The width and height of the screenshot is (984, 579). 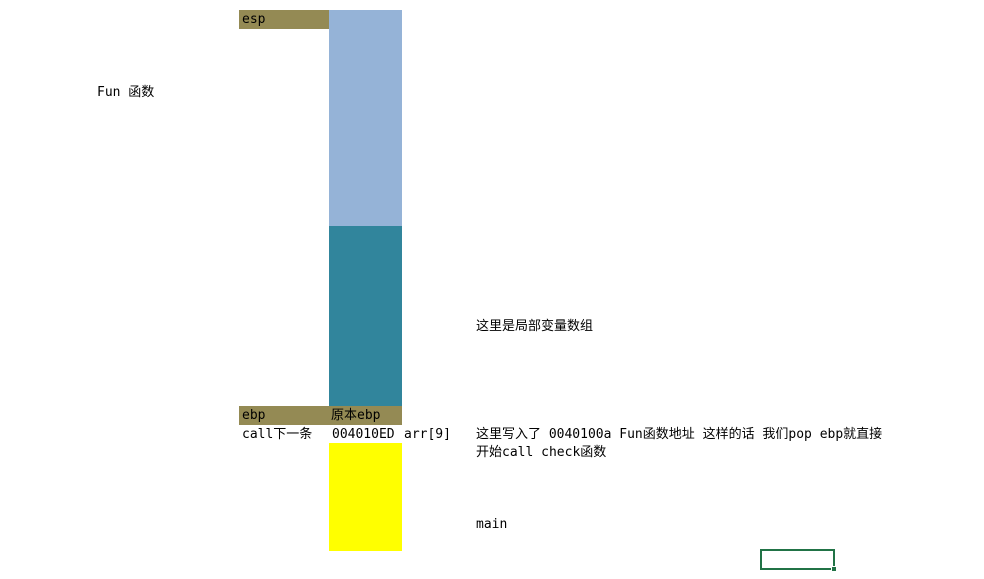 I want to click on stack-main-region, so click(x=365, y=497).